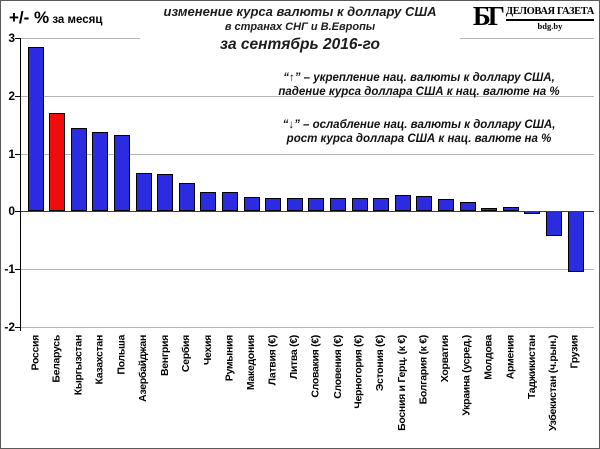 This screenshot has width=600, height=449. Describe the element at coordinates (337, 367) in the screenshot. I see `x-axis-label: Словения (€)` at that location.